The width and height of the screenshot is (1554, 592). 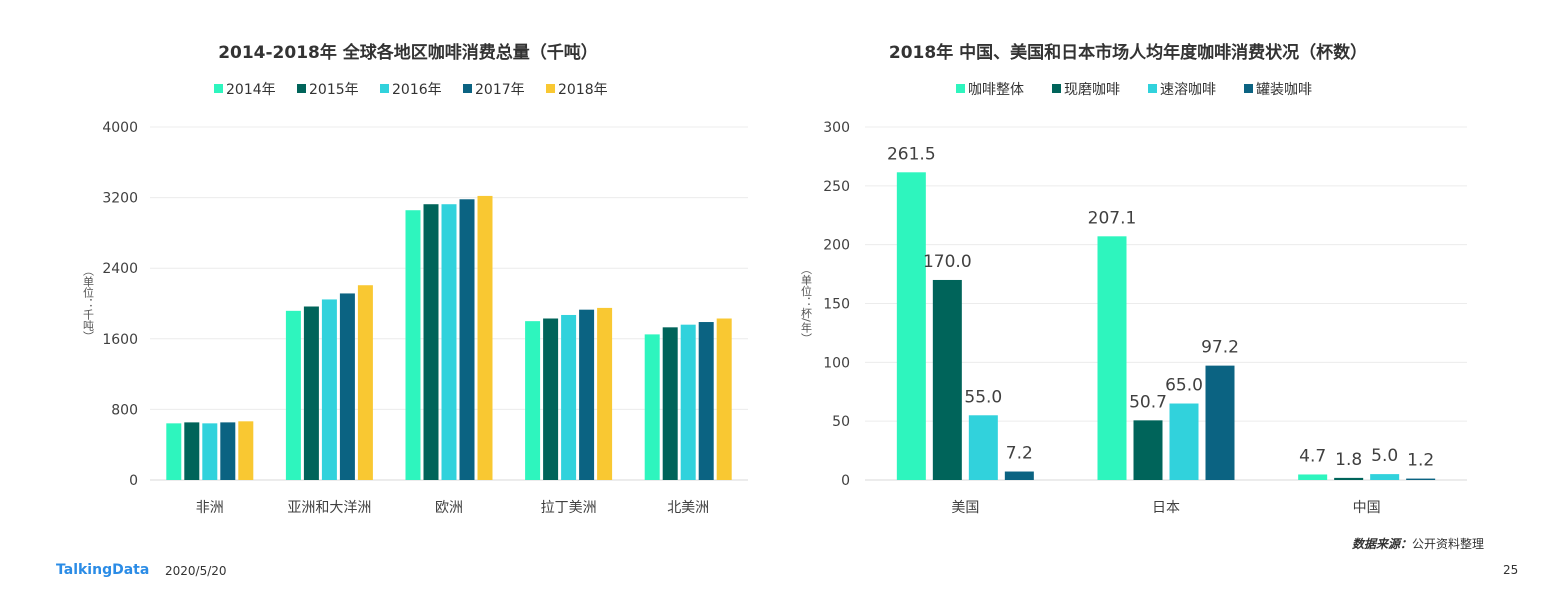 I want to click on data-label: 7.2, so click(x=1019, y=454).